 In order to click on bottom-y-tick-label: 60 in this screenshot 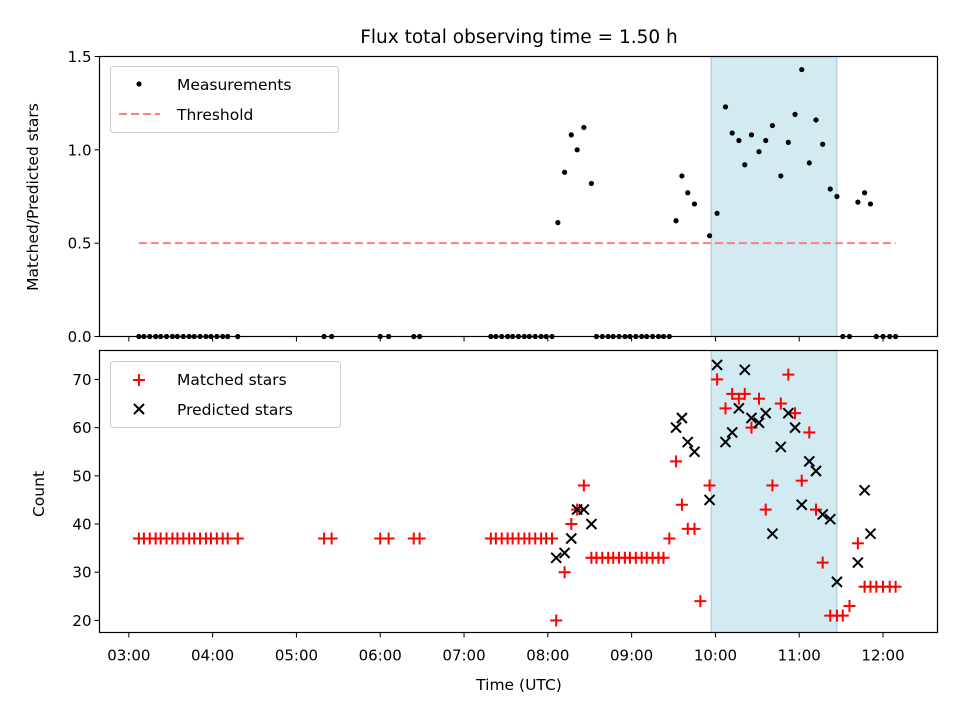, I will do `click(81, 428)`.